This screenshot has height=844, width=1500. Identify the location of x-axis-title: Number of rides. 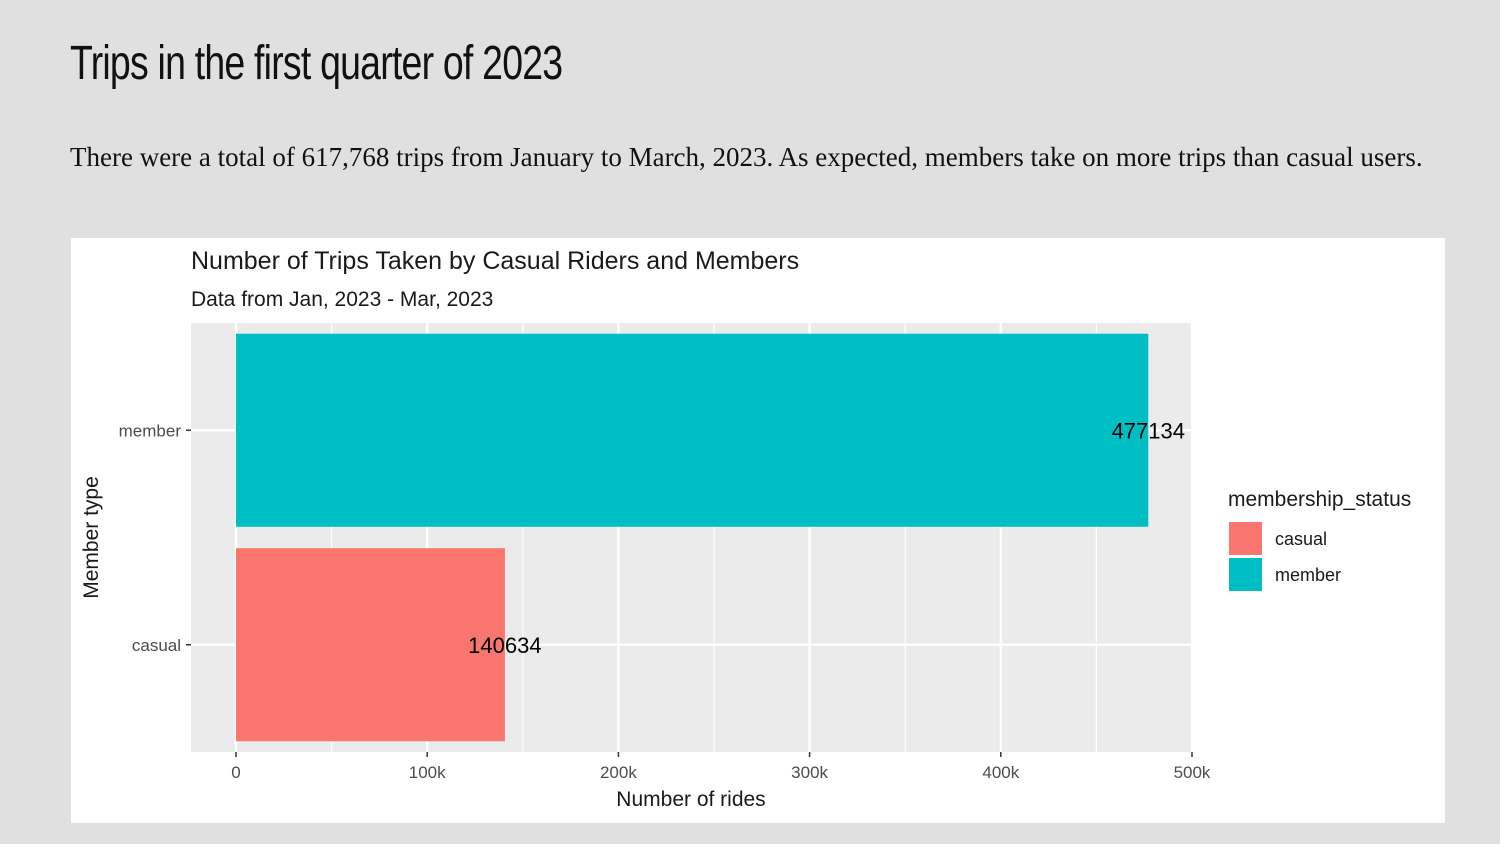
(690, 799).